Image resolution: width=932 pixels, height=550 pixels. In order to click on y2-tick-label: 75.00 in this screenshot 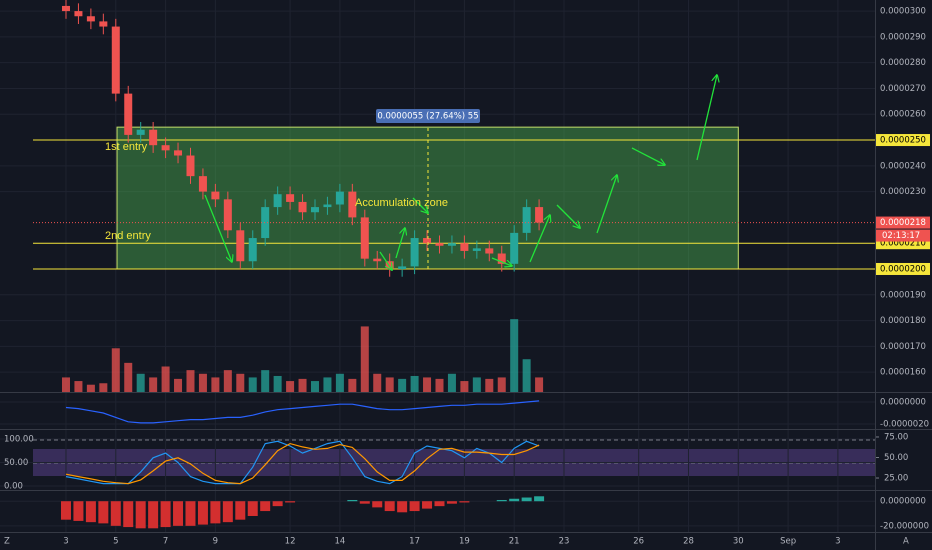, I will do `click(896, 437)`.